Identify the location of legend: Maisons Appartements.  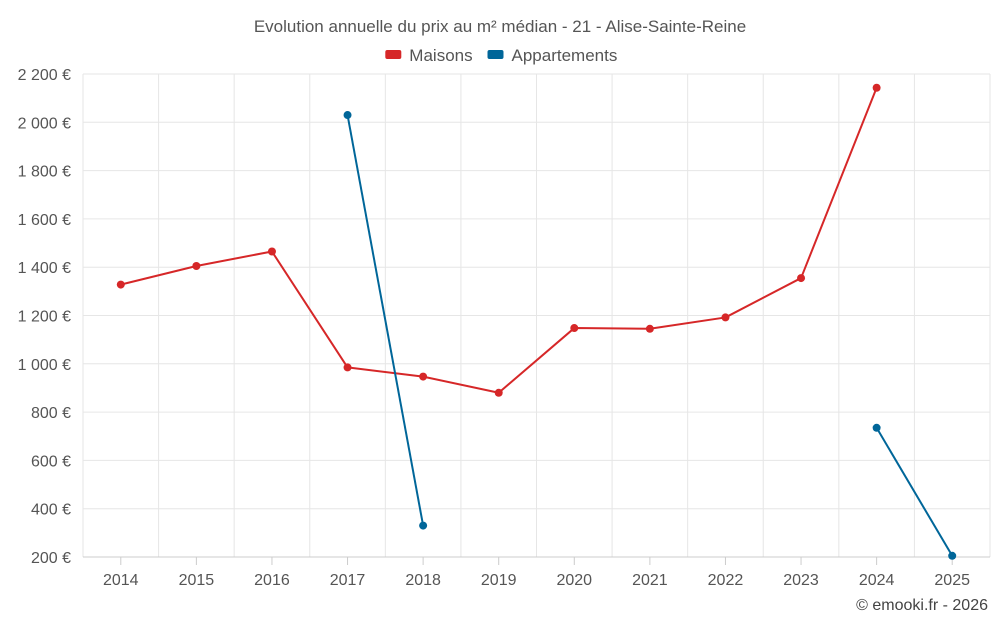
(501, 55).